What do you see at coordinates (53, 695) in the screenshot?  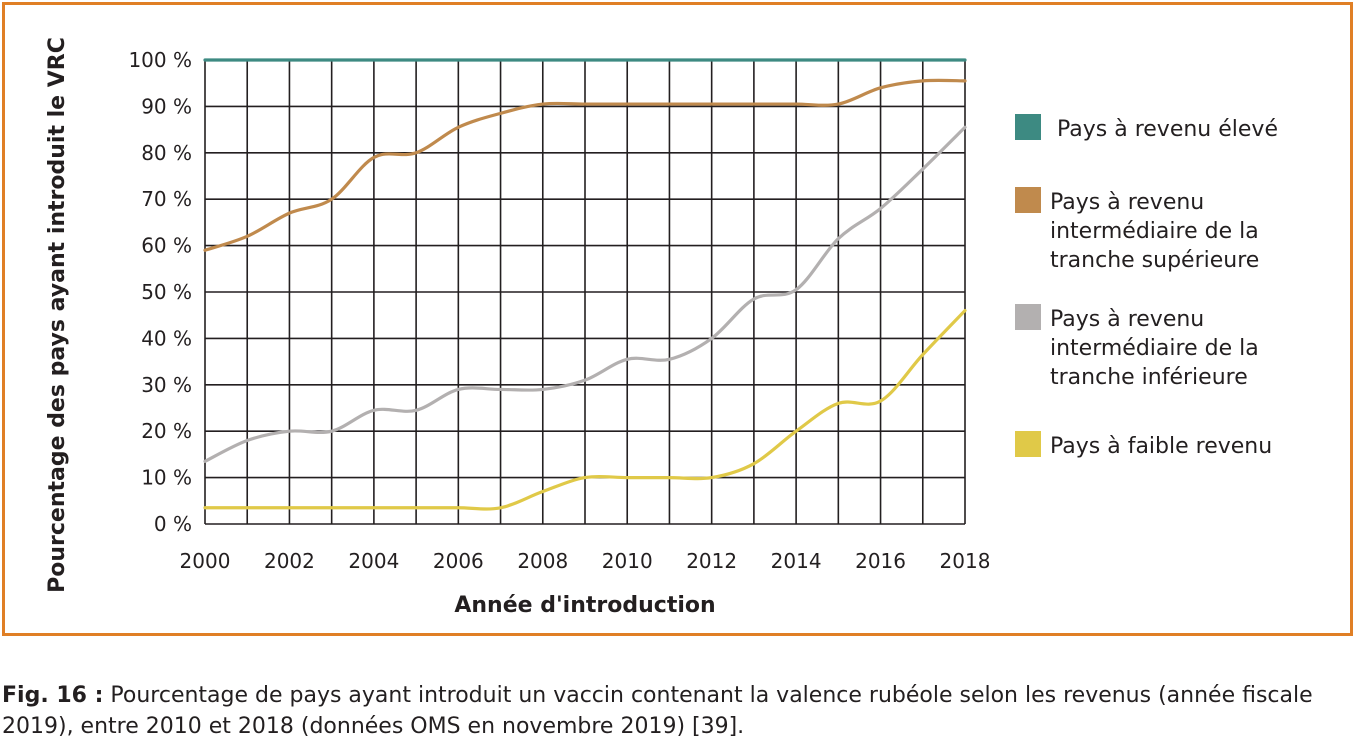 I see `caption-label: Fig. 16 :` at bounding box center [53, 695].